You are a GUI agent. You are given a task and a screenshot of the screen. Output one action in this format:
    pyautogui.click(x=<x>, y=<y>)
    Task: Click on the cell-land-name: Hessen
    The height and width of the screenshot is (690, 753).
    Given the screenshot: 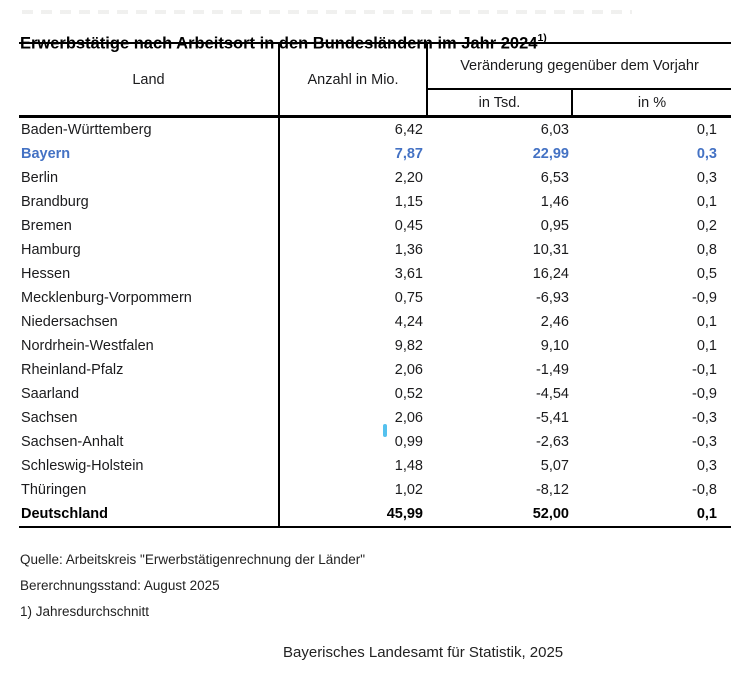 What is the action you would take?
    pyautogui.click(x=149, y=274)
    